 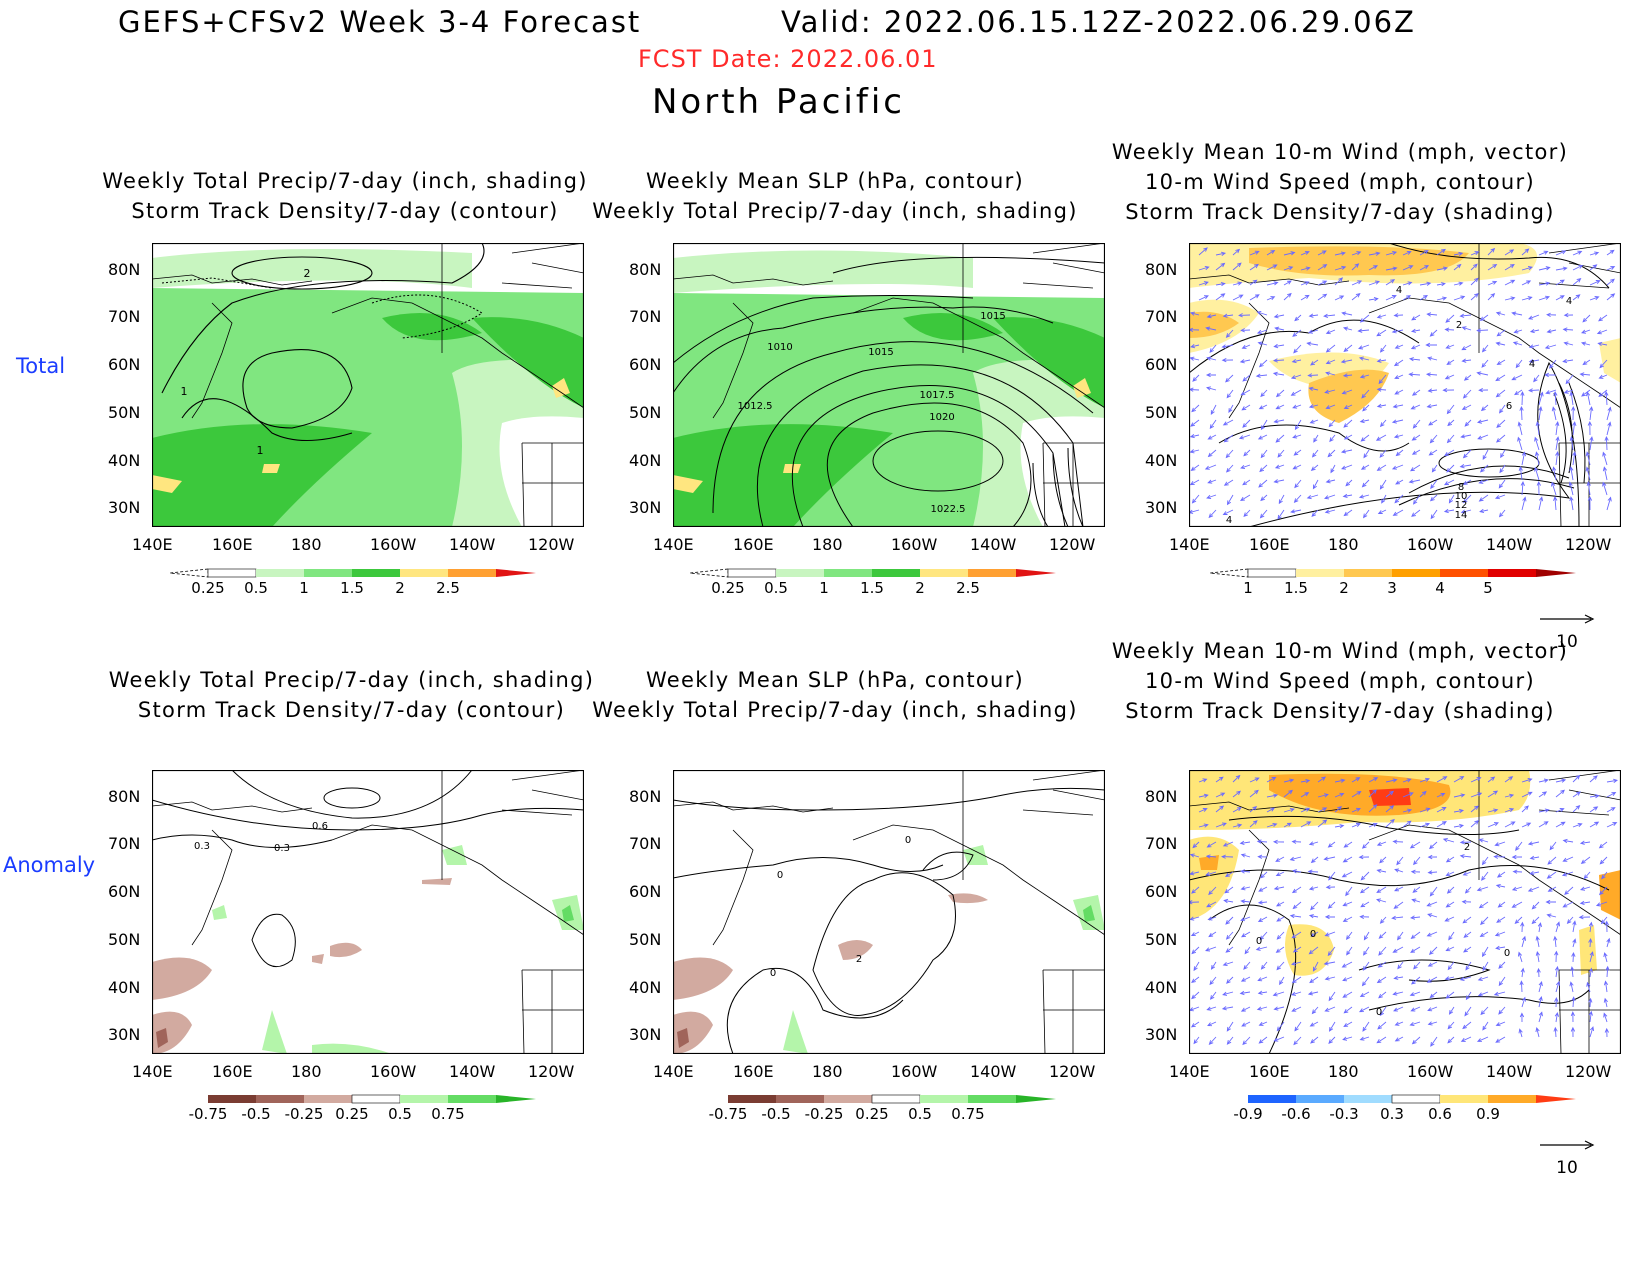 What do you see at coordinates (753, 1071) in the screenshot?
I see `lon-tick-label: 160E` at bounding box center [753, 1071].